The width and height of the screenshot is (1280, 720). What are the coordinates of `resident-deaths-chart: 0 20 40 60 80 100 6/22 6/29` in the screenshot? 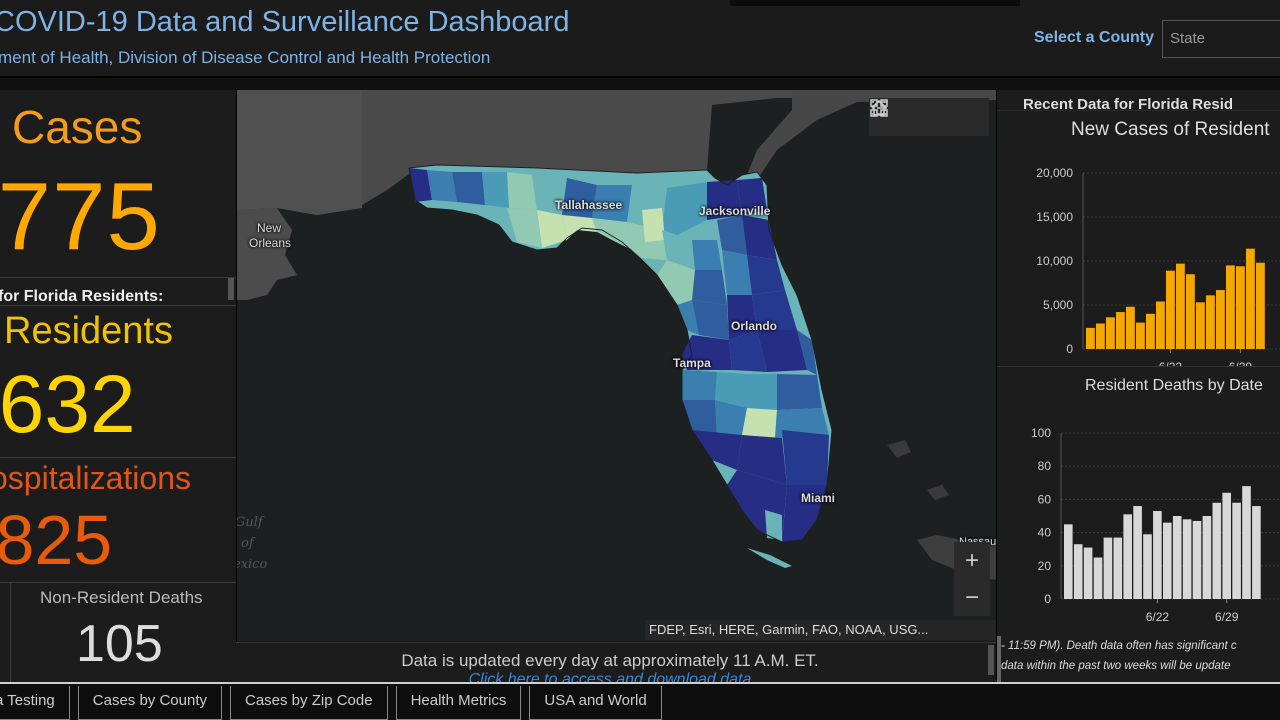 It's located at (1155, 525).